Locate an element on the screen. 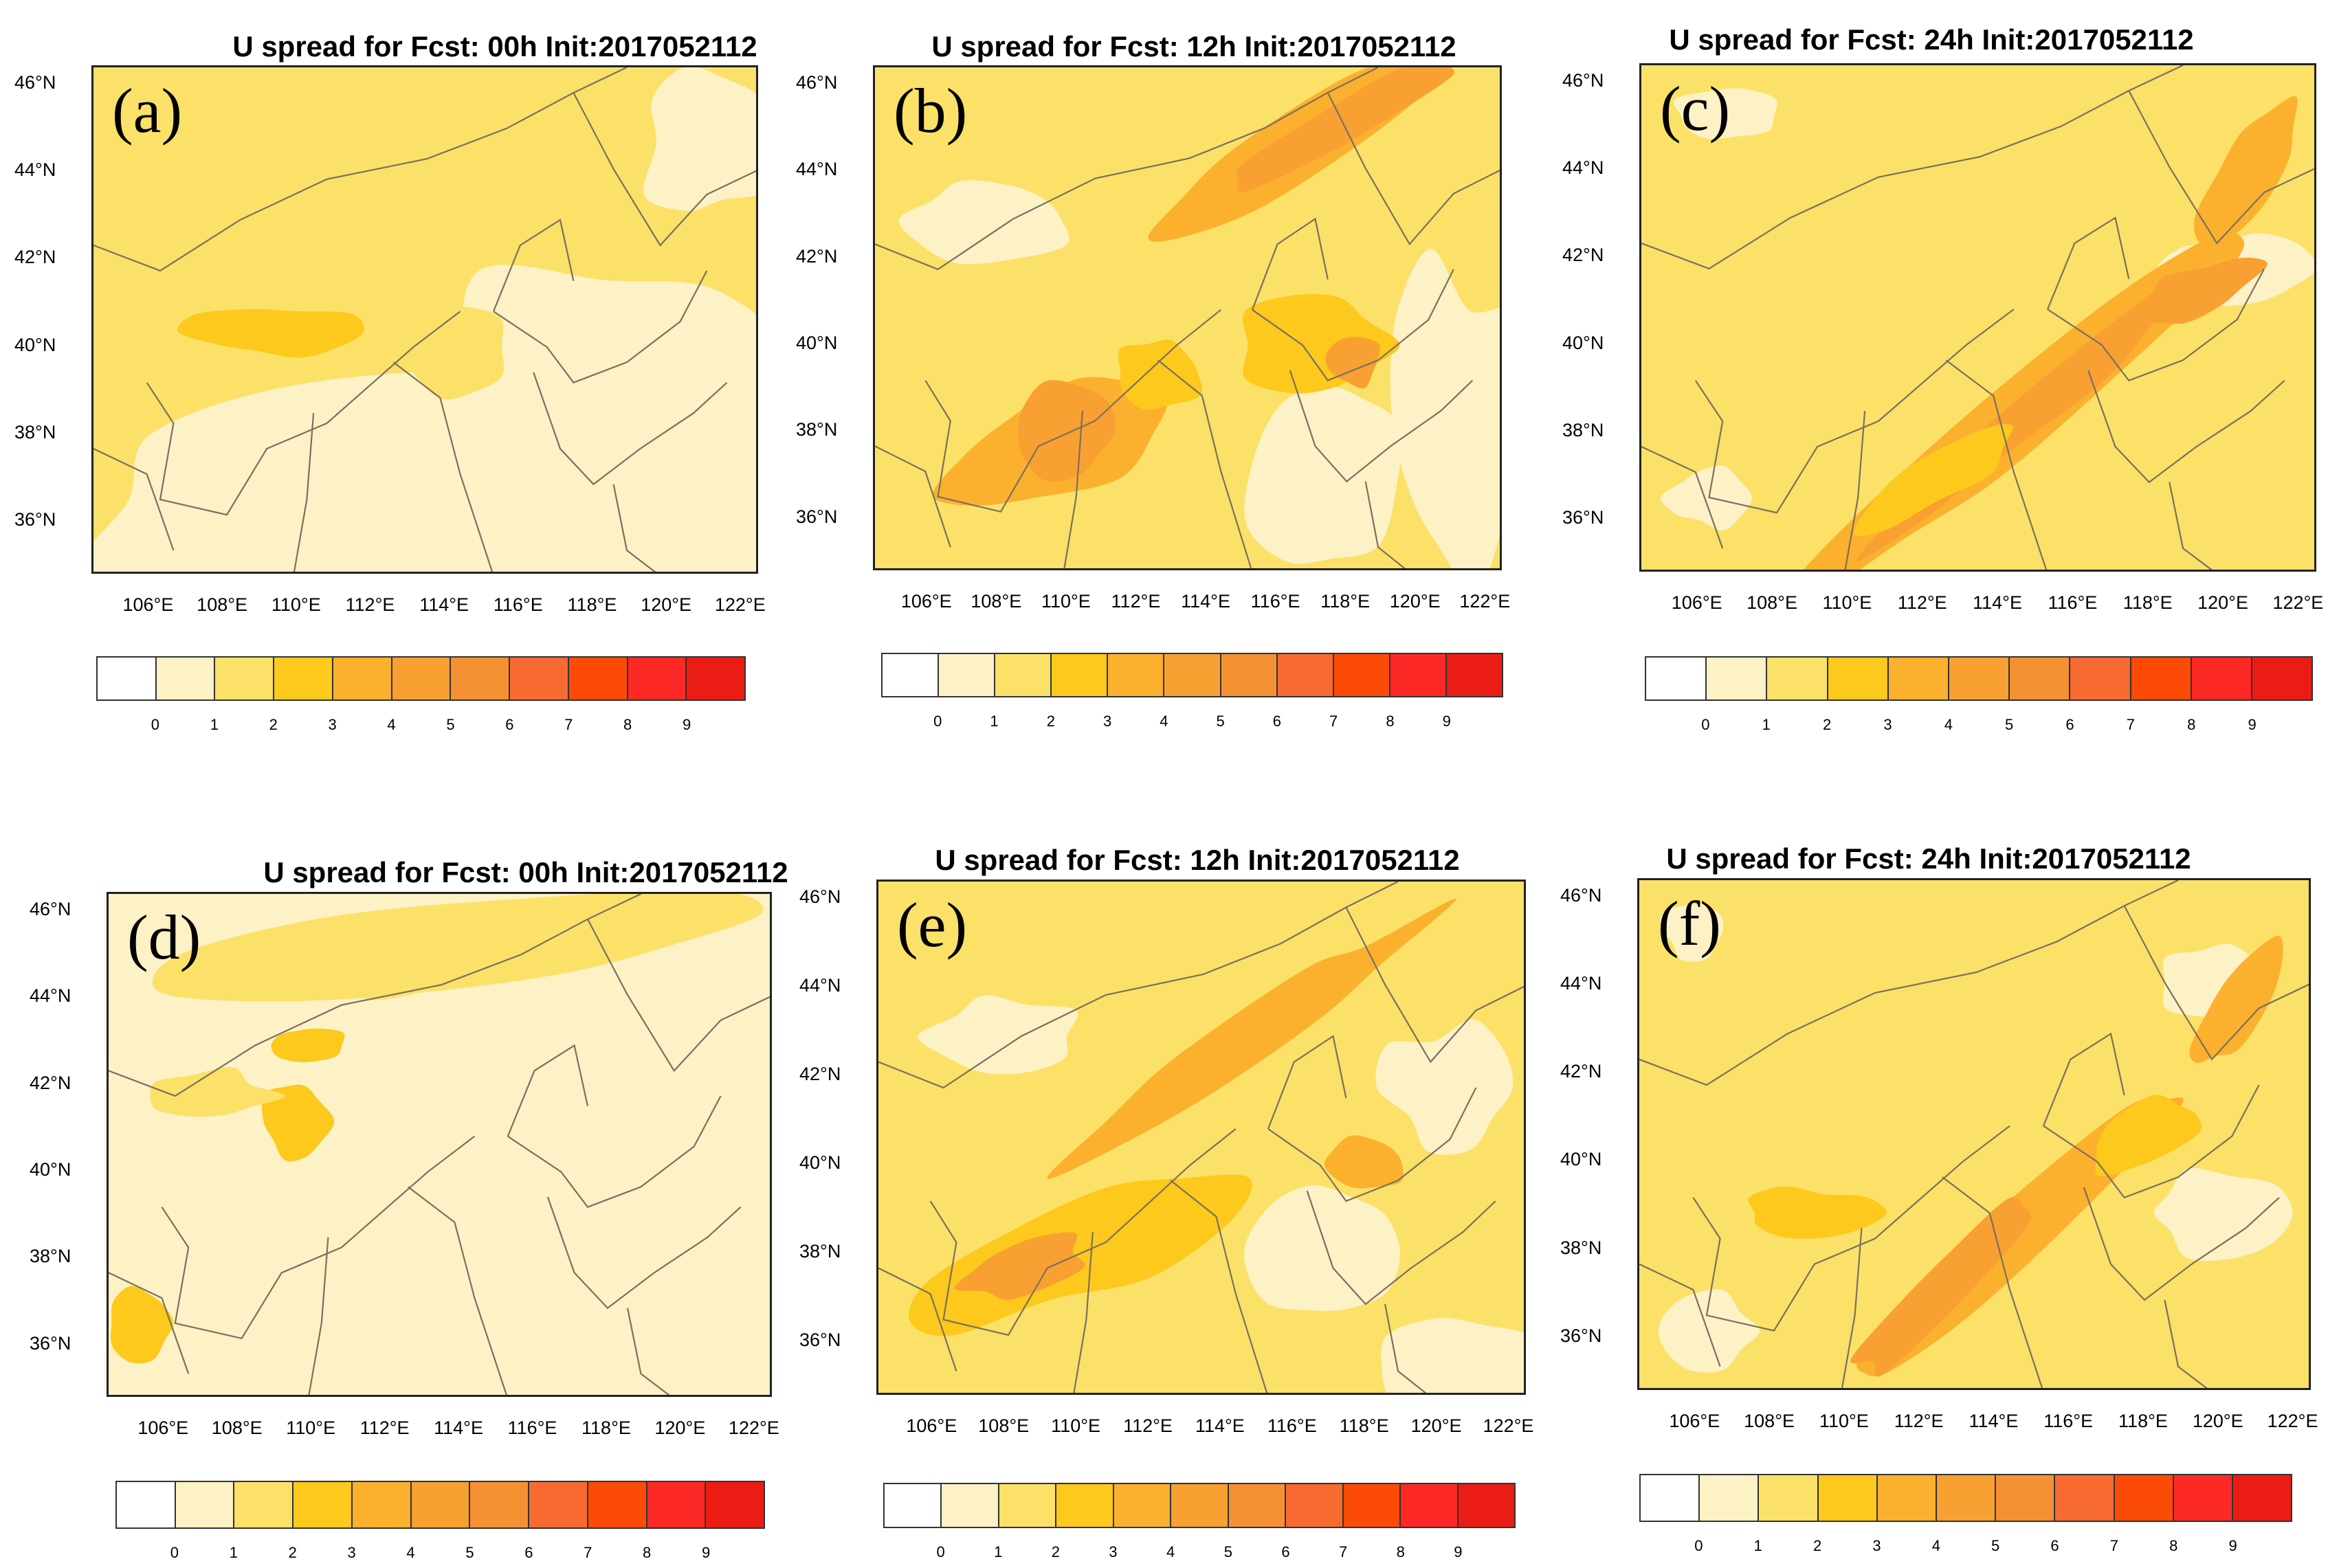 This screenshot has width=2339, height=1568. panel-title: U spread for Fcst: 12h Init:2017052112 is located at coordinates (1193, 46).